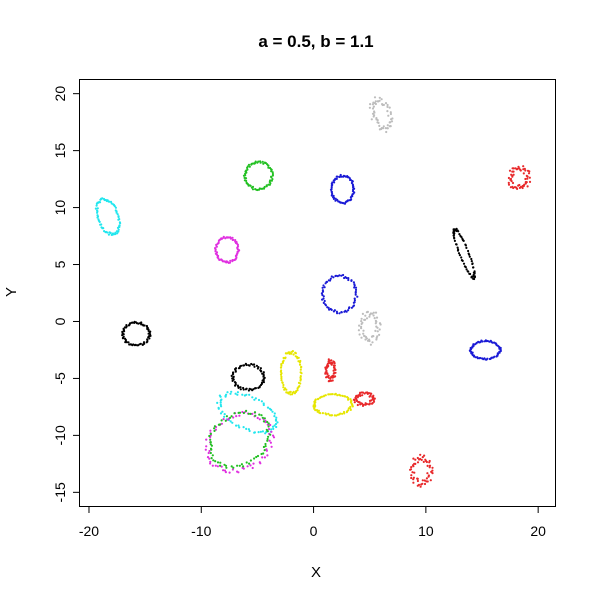 The height and width of the screenshot is (601, 597). Describe the element at coordinates (60, 492) in the screenshot. I see `y-tick-label: -15` at that location.